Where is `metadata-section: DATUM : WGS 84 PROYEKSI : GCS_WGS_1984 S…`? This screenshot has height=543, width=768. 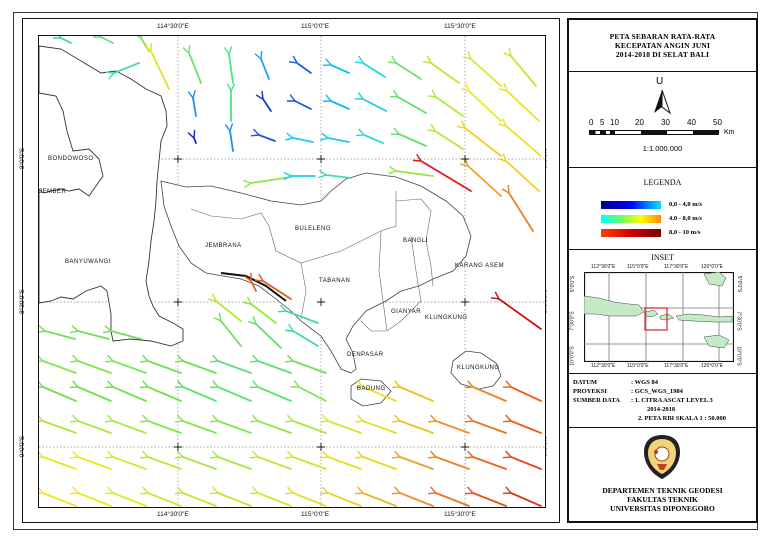
metadata-section: DATUM : WGS 84 PROYEKSI : GCS_WGS_1984 S… is located at coordinates (662, 401).